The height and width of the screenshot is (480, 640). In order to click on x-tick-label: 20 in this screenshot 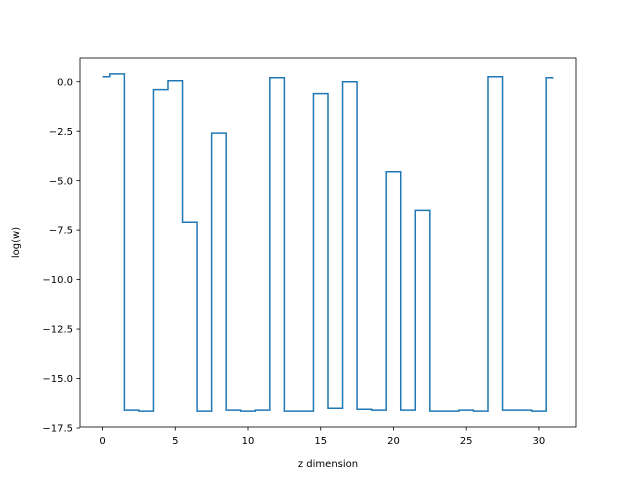, I will do `click(393, 441)`.